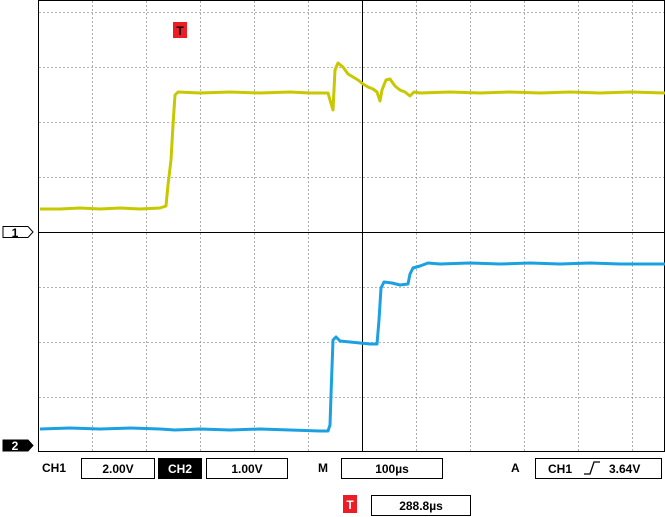  I want to click on channel-1-marker-label: 1, so click(15, 233).